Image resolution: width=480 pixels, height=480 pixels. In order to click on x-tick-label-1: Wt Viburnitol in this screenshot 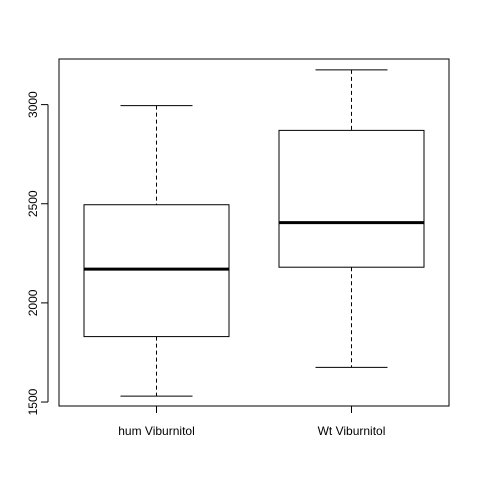, I will do `click(352, 431)`.